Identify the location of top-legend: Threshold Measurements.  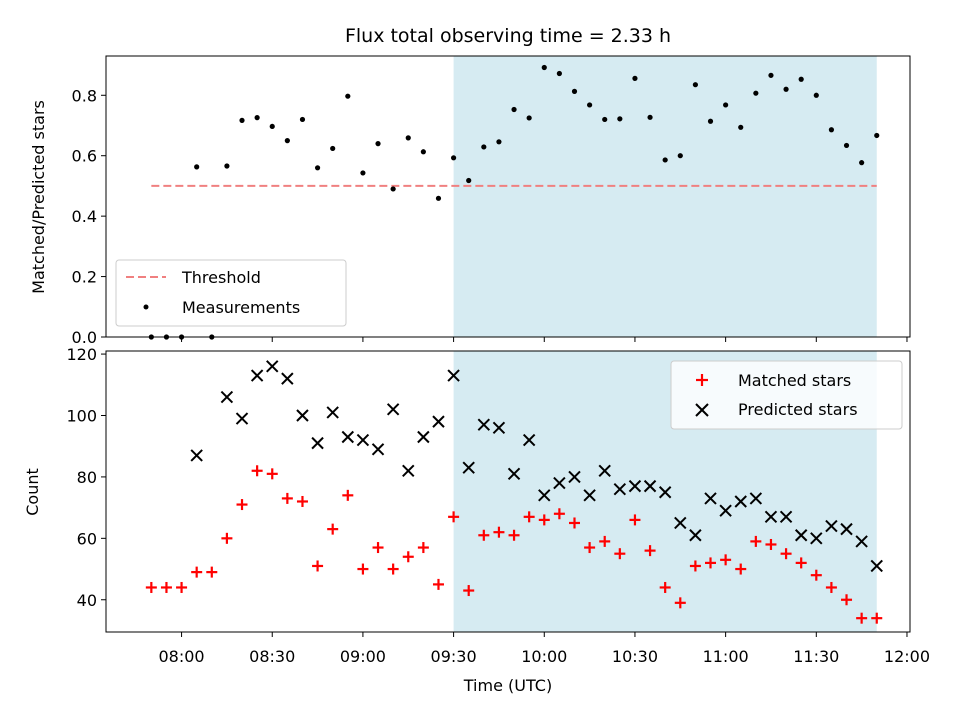
(231, 293).